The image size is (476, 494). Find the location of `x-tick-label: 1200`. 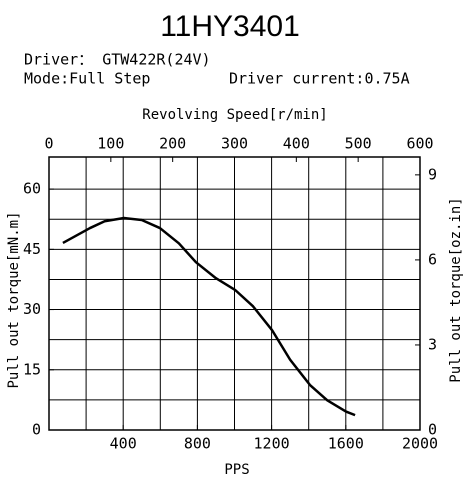

x-tick-label: 1200 is located at coordinates (272, 444).